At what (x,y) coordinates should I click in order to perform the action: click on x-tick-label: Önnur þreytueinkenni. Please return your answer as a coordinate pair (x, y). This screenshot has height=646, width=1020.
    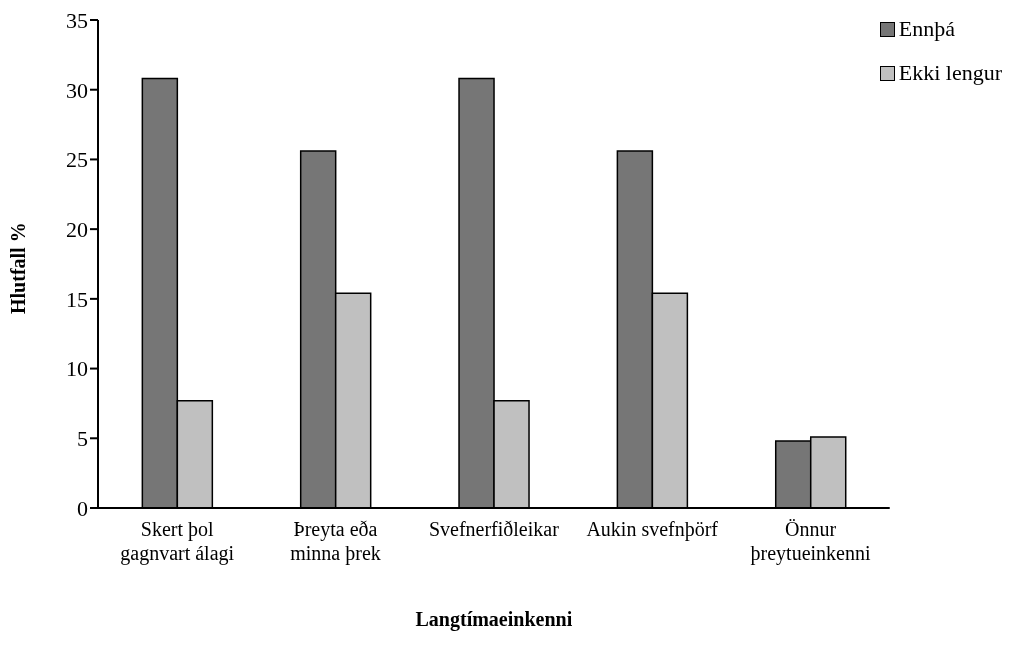
    Looking at the image, I should click on (810, 541).